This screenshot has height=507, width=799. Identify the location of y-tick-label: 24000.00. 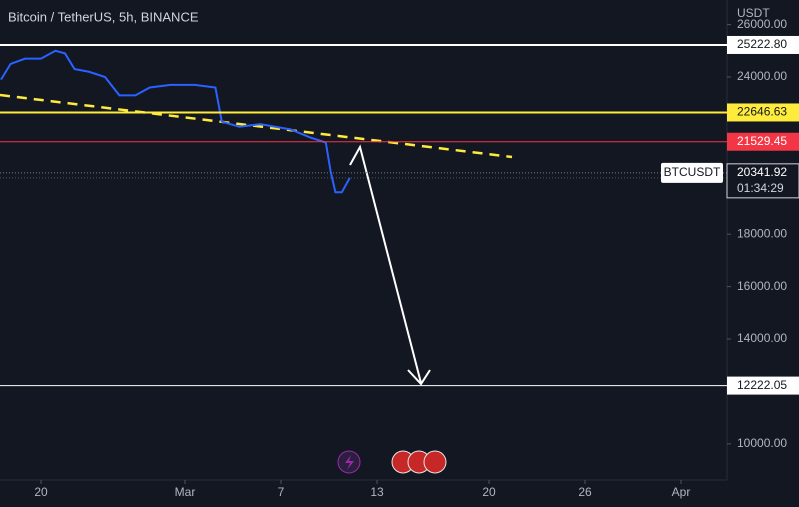
(762, 76).